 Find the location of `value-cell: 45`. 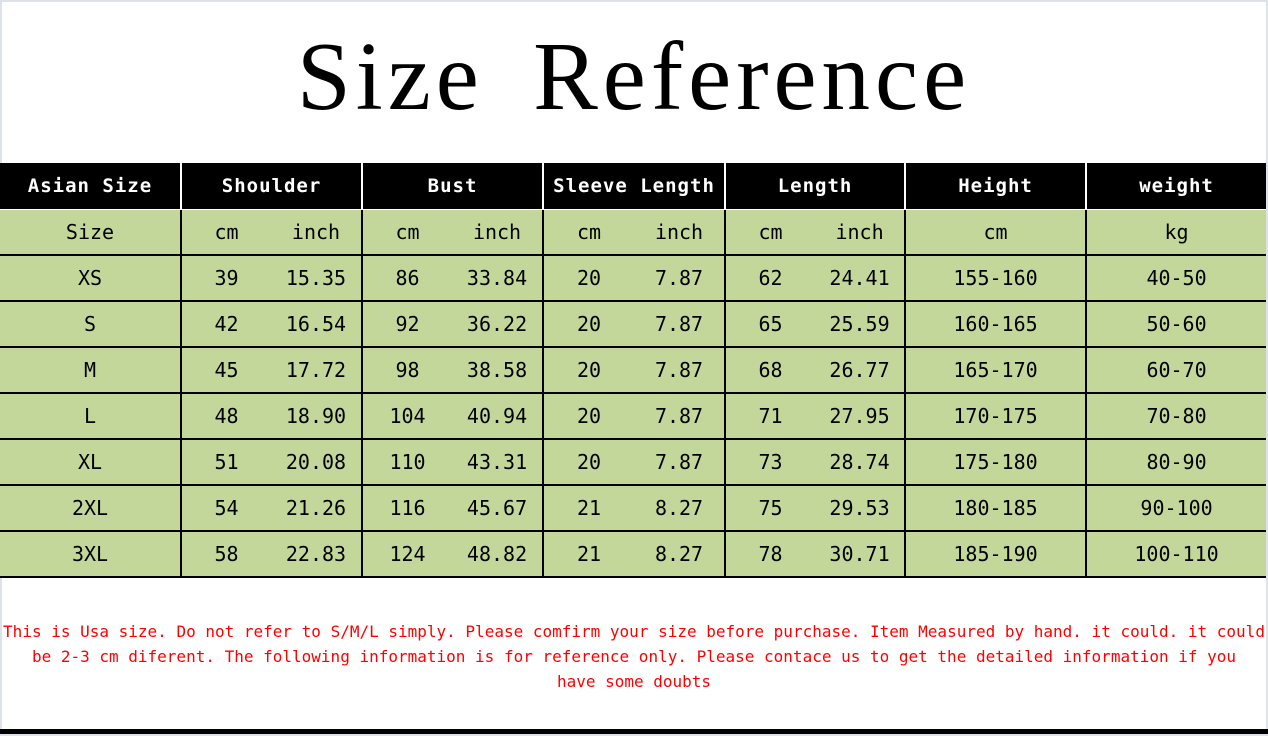

value-cell: 45 is located at coordinates (225, 370).